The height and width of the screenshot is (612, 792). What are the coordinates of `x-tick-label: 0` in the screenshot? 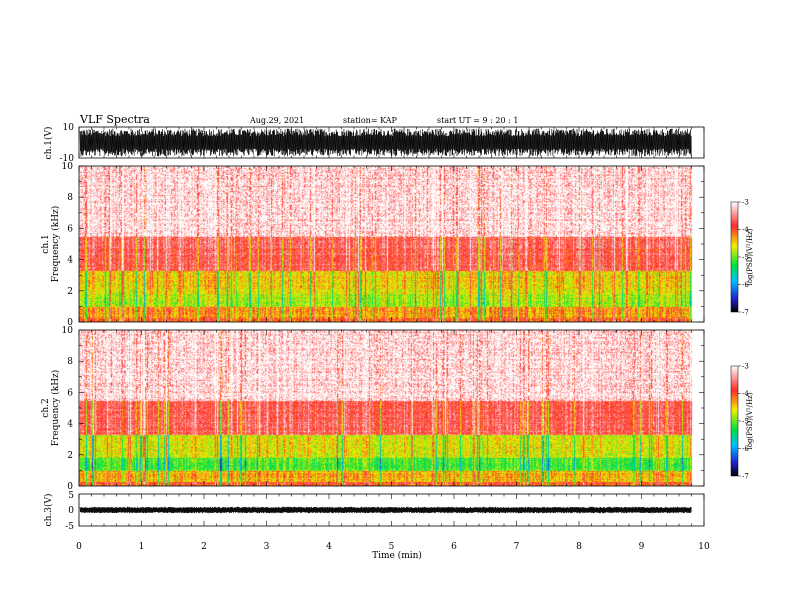 It's located at (79, 547).